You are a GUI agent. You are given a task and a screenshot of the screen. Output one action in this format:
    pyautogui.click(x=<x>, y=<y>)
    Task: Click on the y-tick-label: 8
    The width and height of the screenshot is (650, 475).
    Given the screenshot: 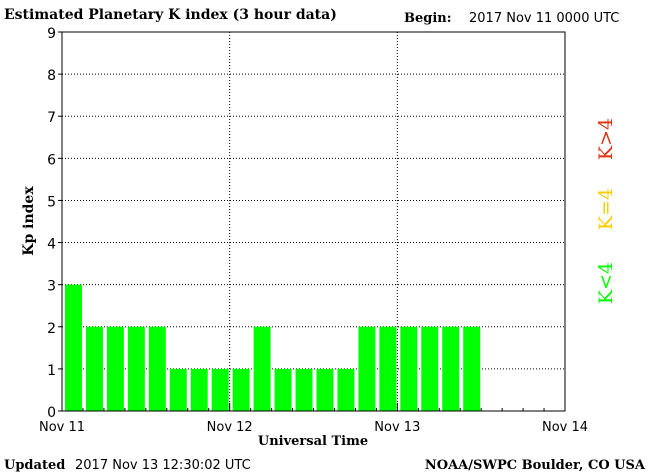 What is the action you would take?
    pyautogui.click(x=51, y=76)
    